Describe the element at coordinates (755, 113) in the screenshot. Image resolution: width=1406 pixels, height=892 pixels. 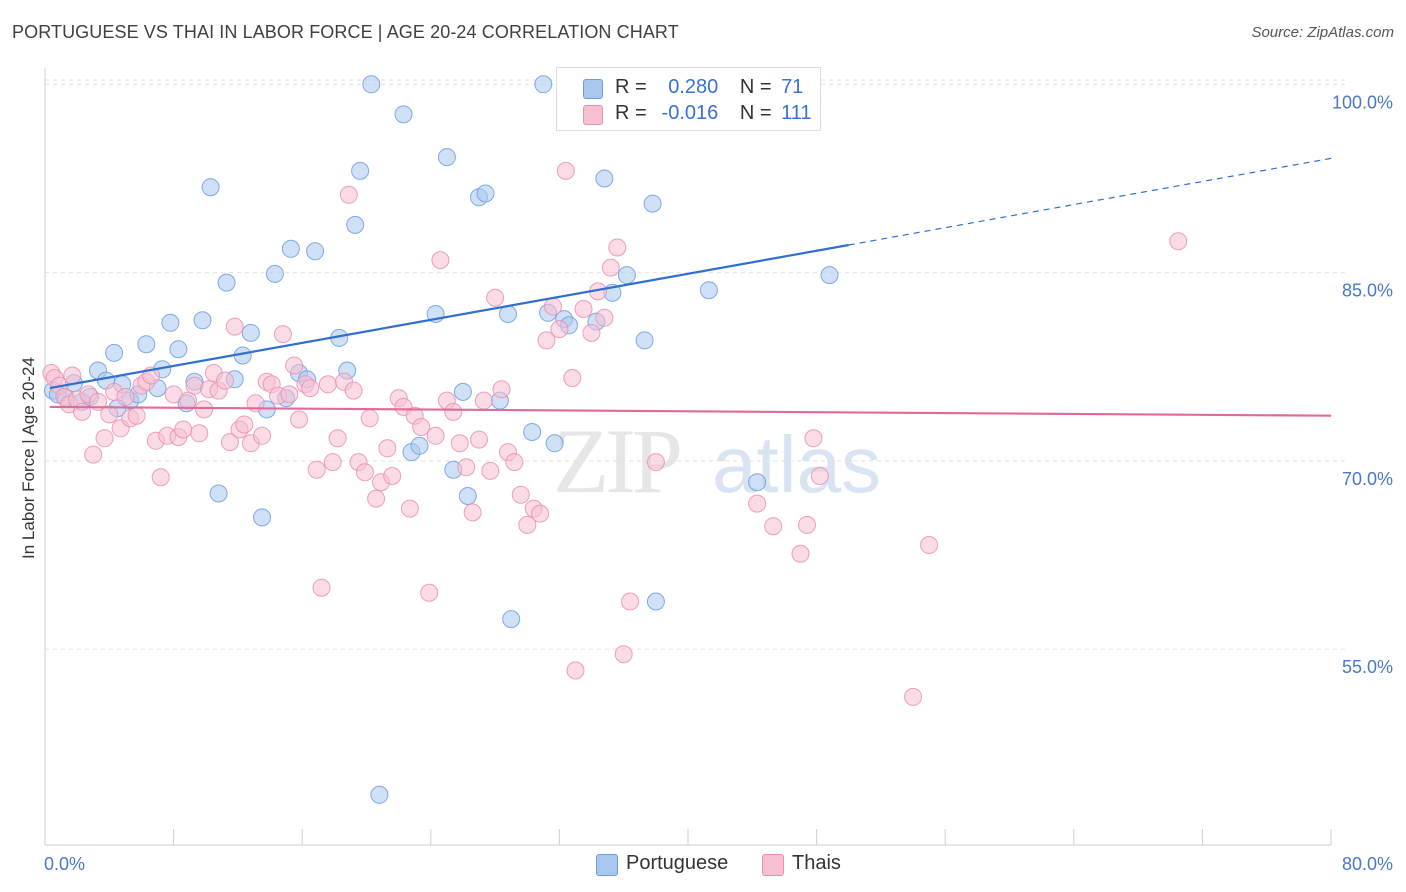
I see `legend-n-label: N =` at that location.